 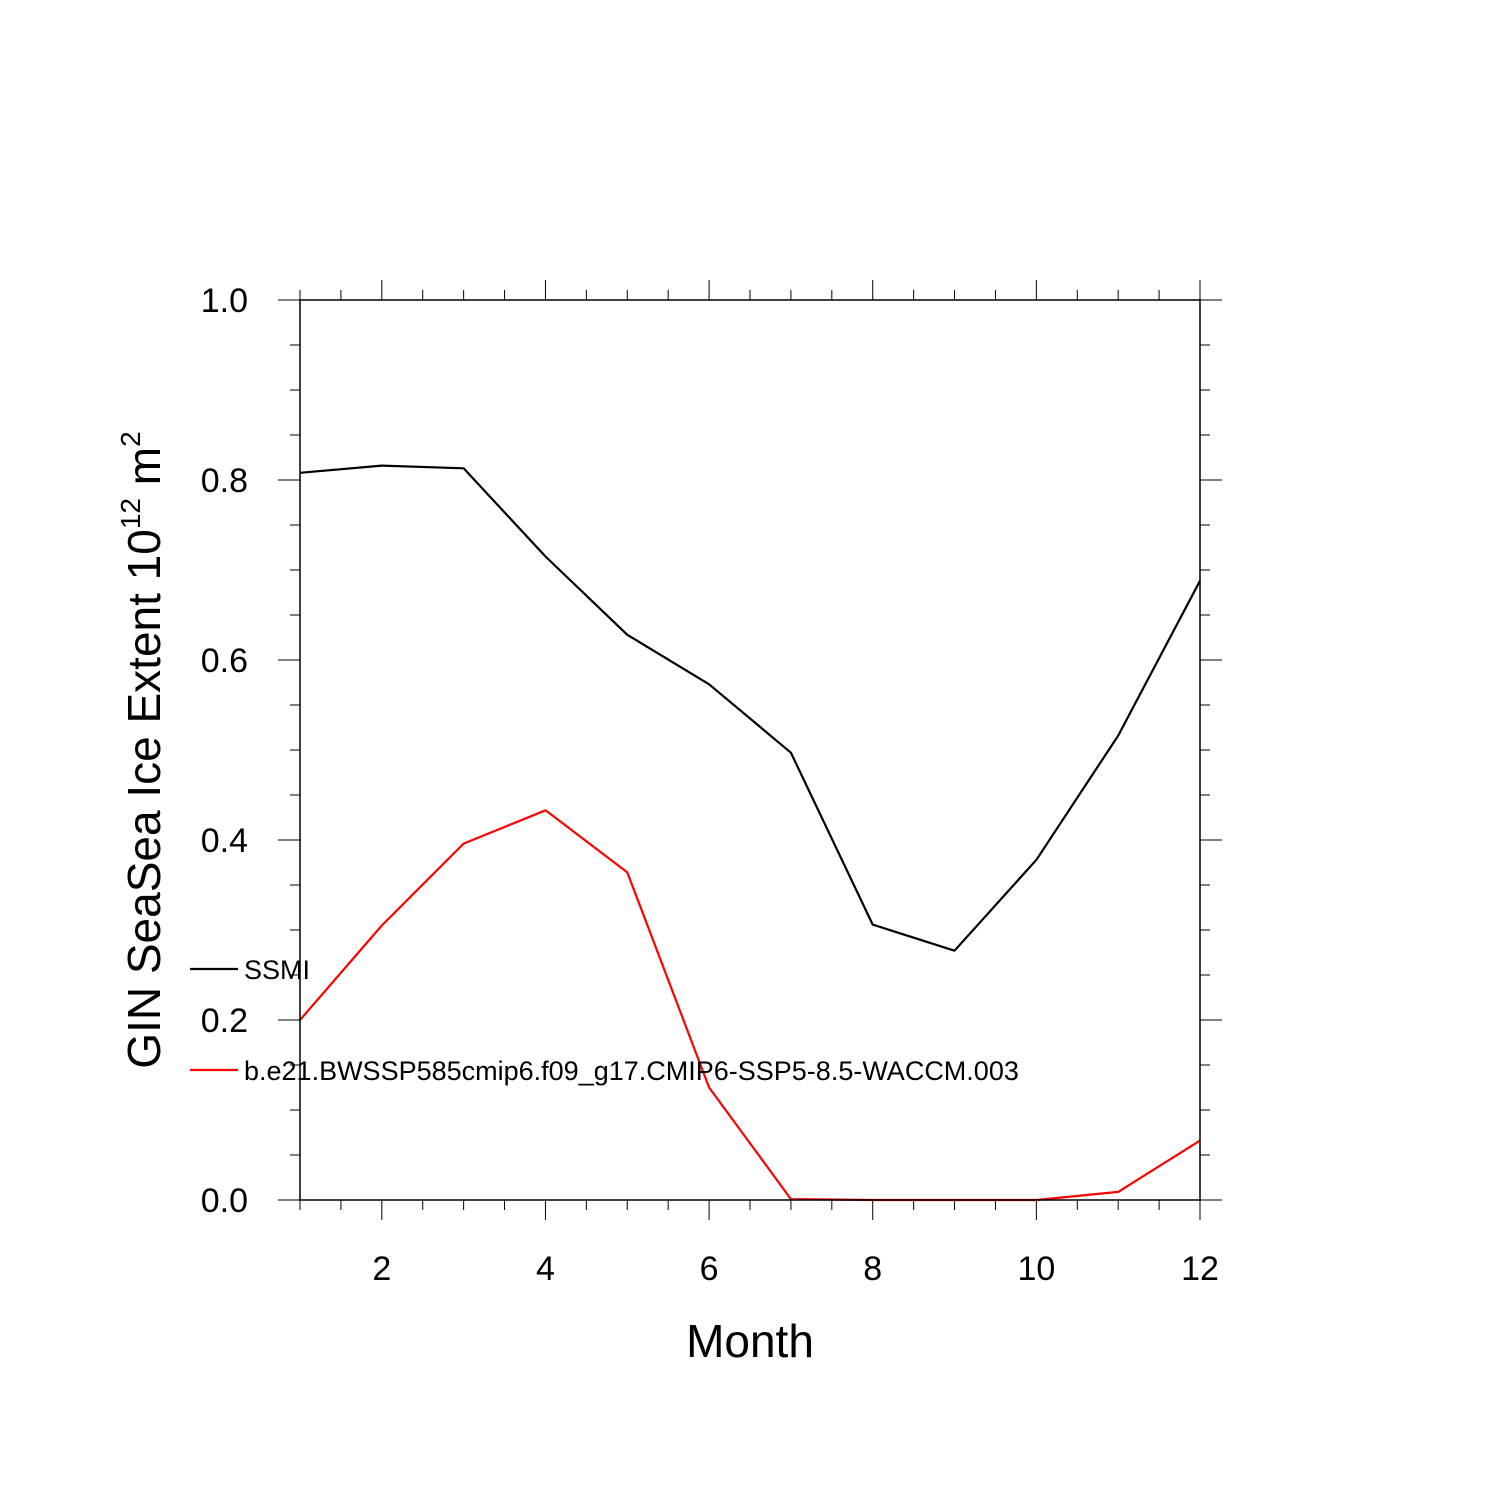 What do you see at coordinates (224, 841) in the screenshot?
I see `y-tick-label: 0.4` at bounding box center [224, 841].